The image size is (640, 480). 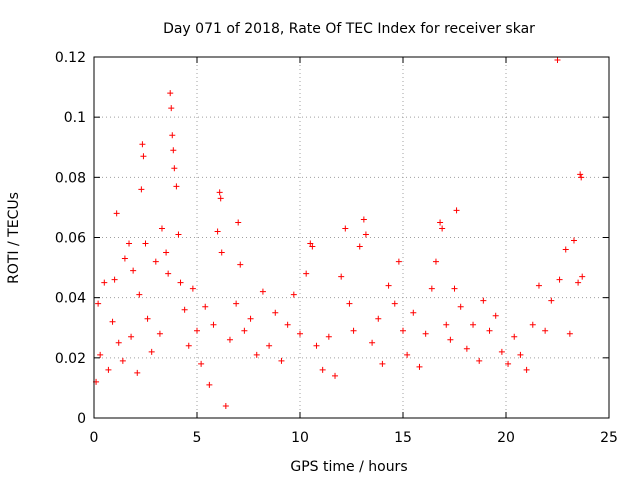 I want to click on y-tick-label: 0.08, so click(x=70, y=178).